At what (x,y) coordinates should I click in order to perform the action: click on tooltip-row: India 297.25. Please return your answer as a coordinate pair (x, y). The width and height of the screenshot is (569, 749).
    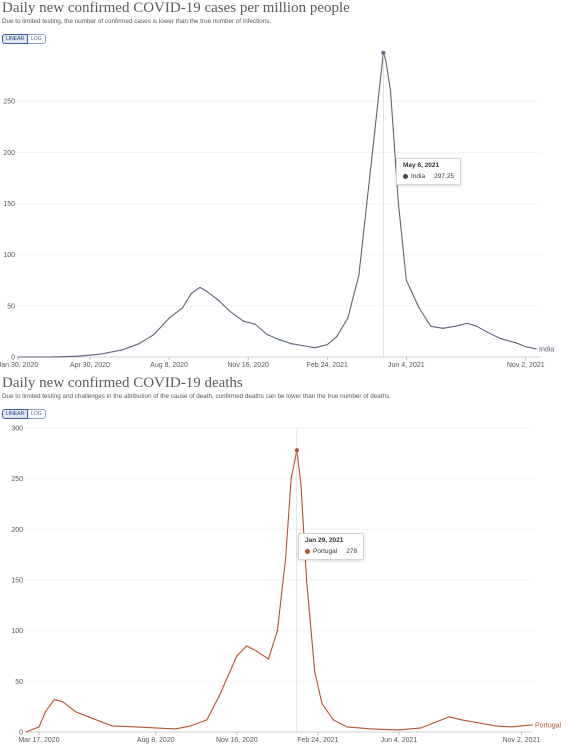
    Looking at the image, I should click on (428, 176).